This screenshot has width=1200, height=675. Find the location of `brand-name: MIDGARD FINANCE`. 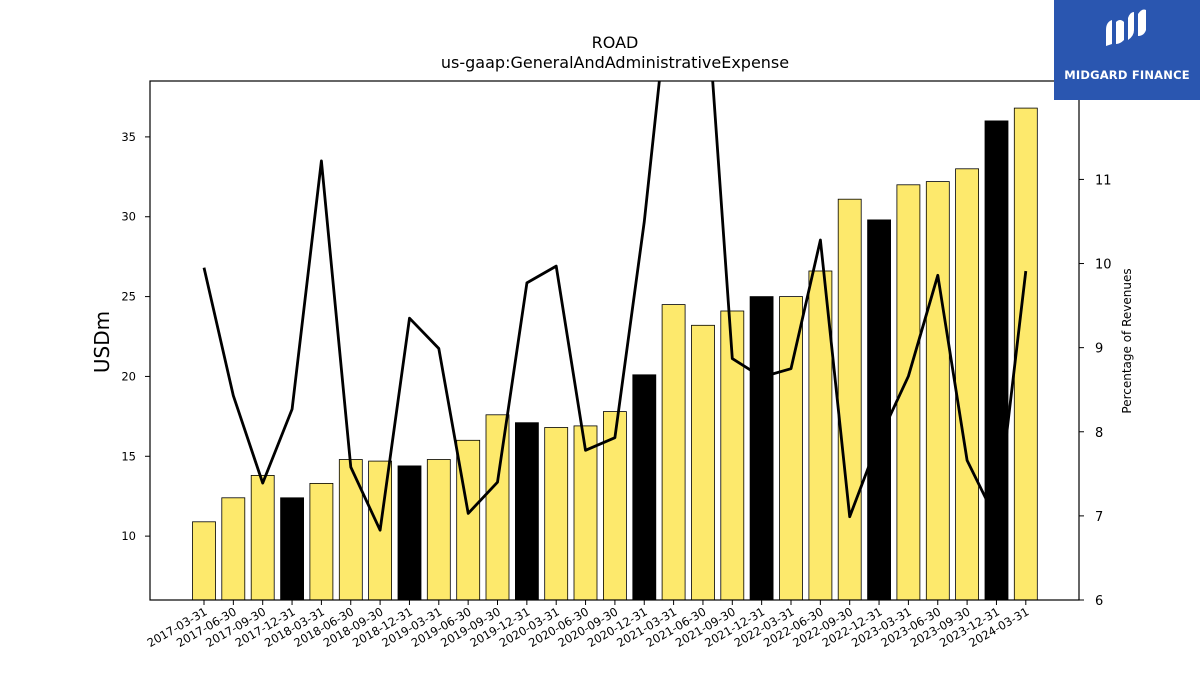

brand-name: MIDGARD FINANCE is located at coordinates (1127, 75).